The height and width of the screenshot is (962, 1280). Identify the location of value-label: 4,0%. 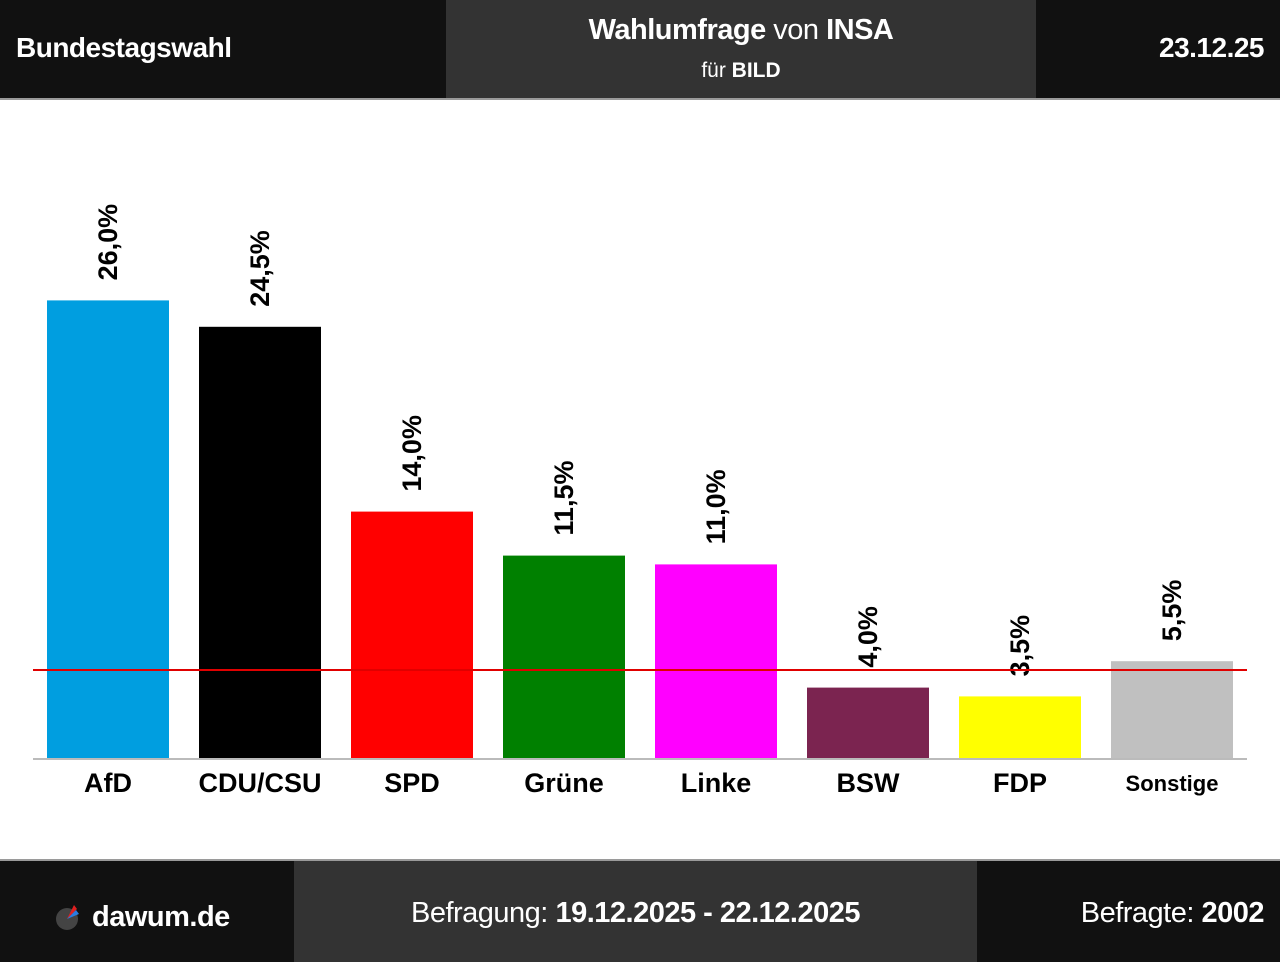
(868, 637).